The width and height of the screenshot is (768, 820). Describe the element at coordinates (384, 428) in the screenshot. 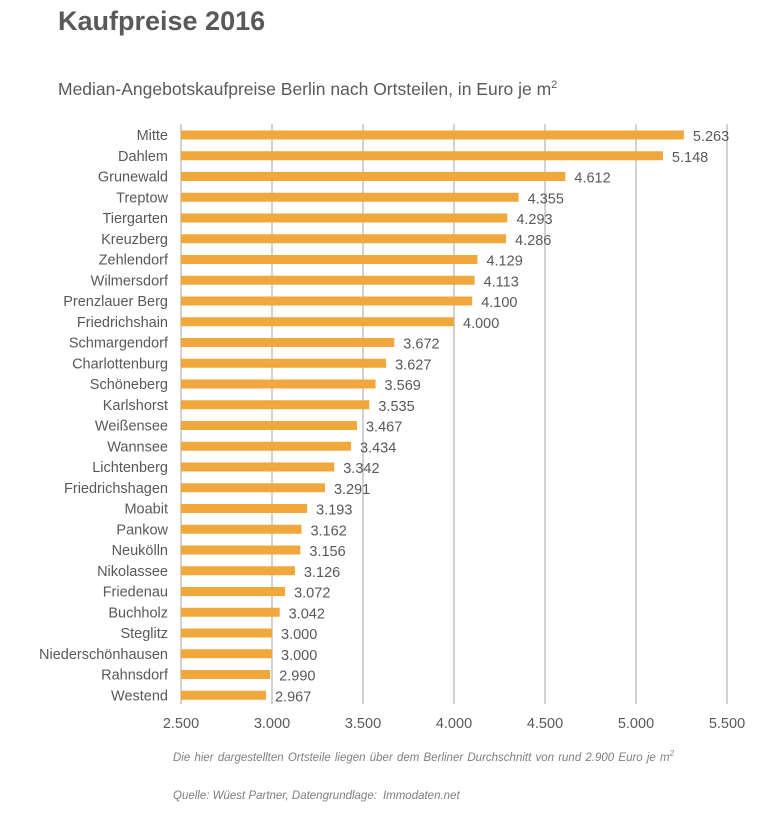

I see `value-label-14: 3.467` at that location.